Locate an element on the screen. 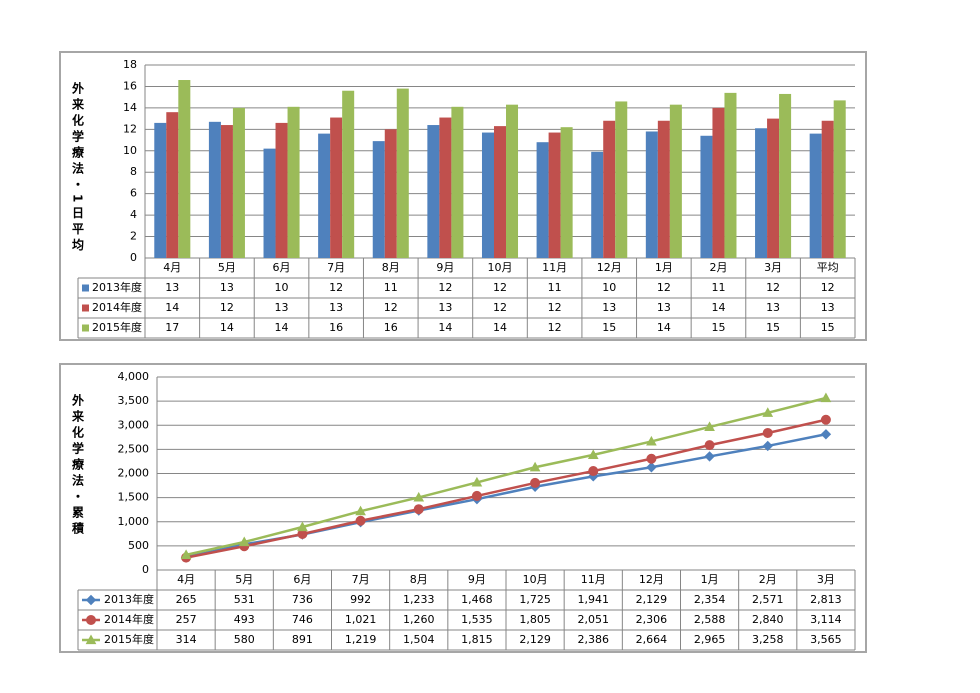 The height and width of the screenshot is (693, 980). y-tick-label: 4 is located at coordinates (133, 214).